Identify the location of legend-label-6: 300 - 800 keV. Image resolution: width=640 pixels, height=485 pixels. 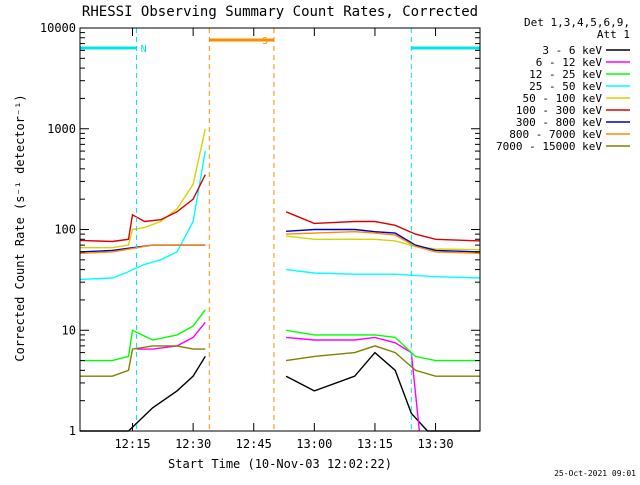
(559, 122).